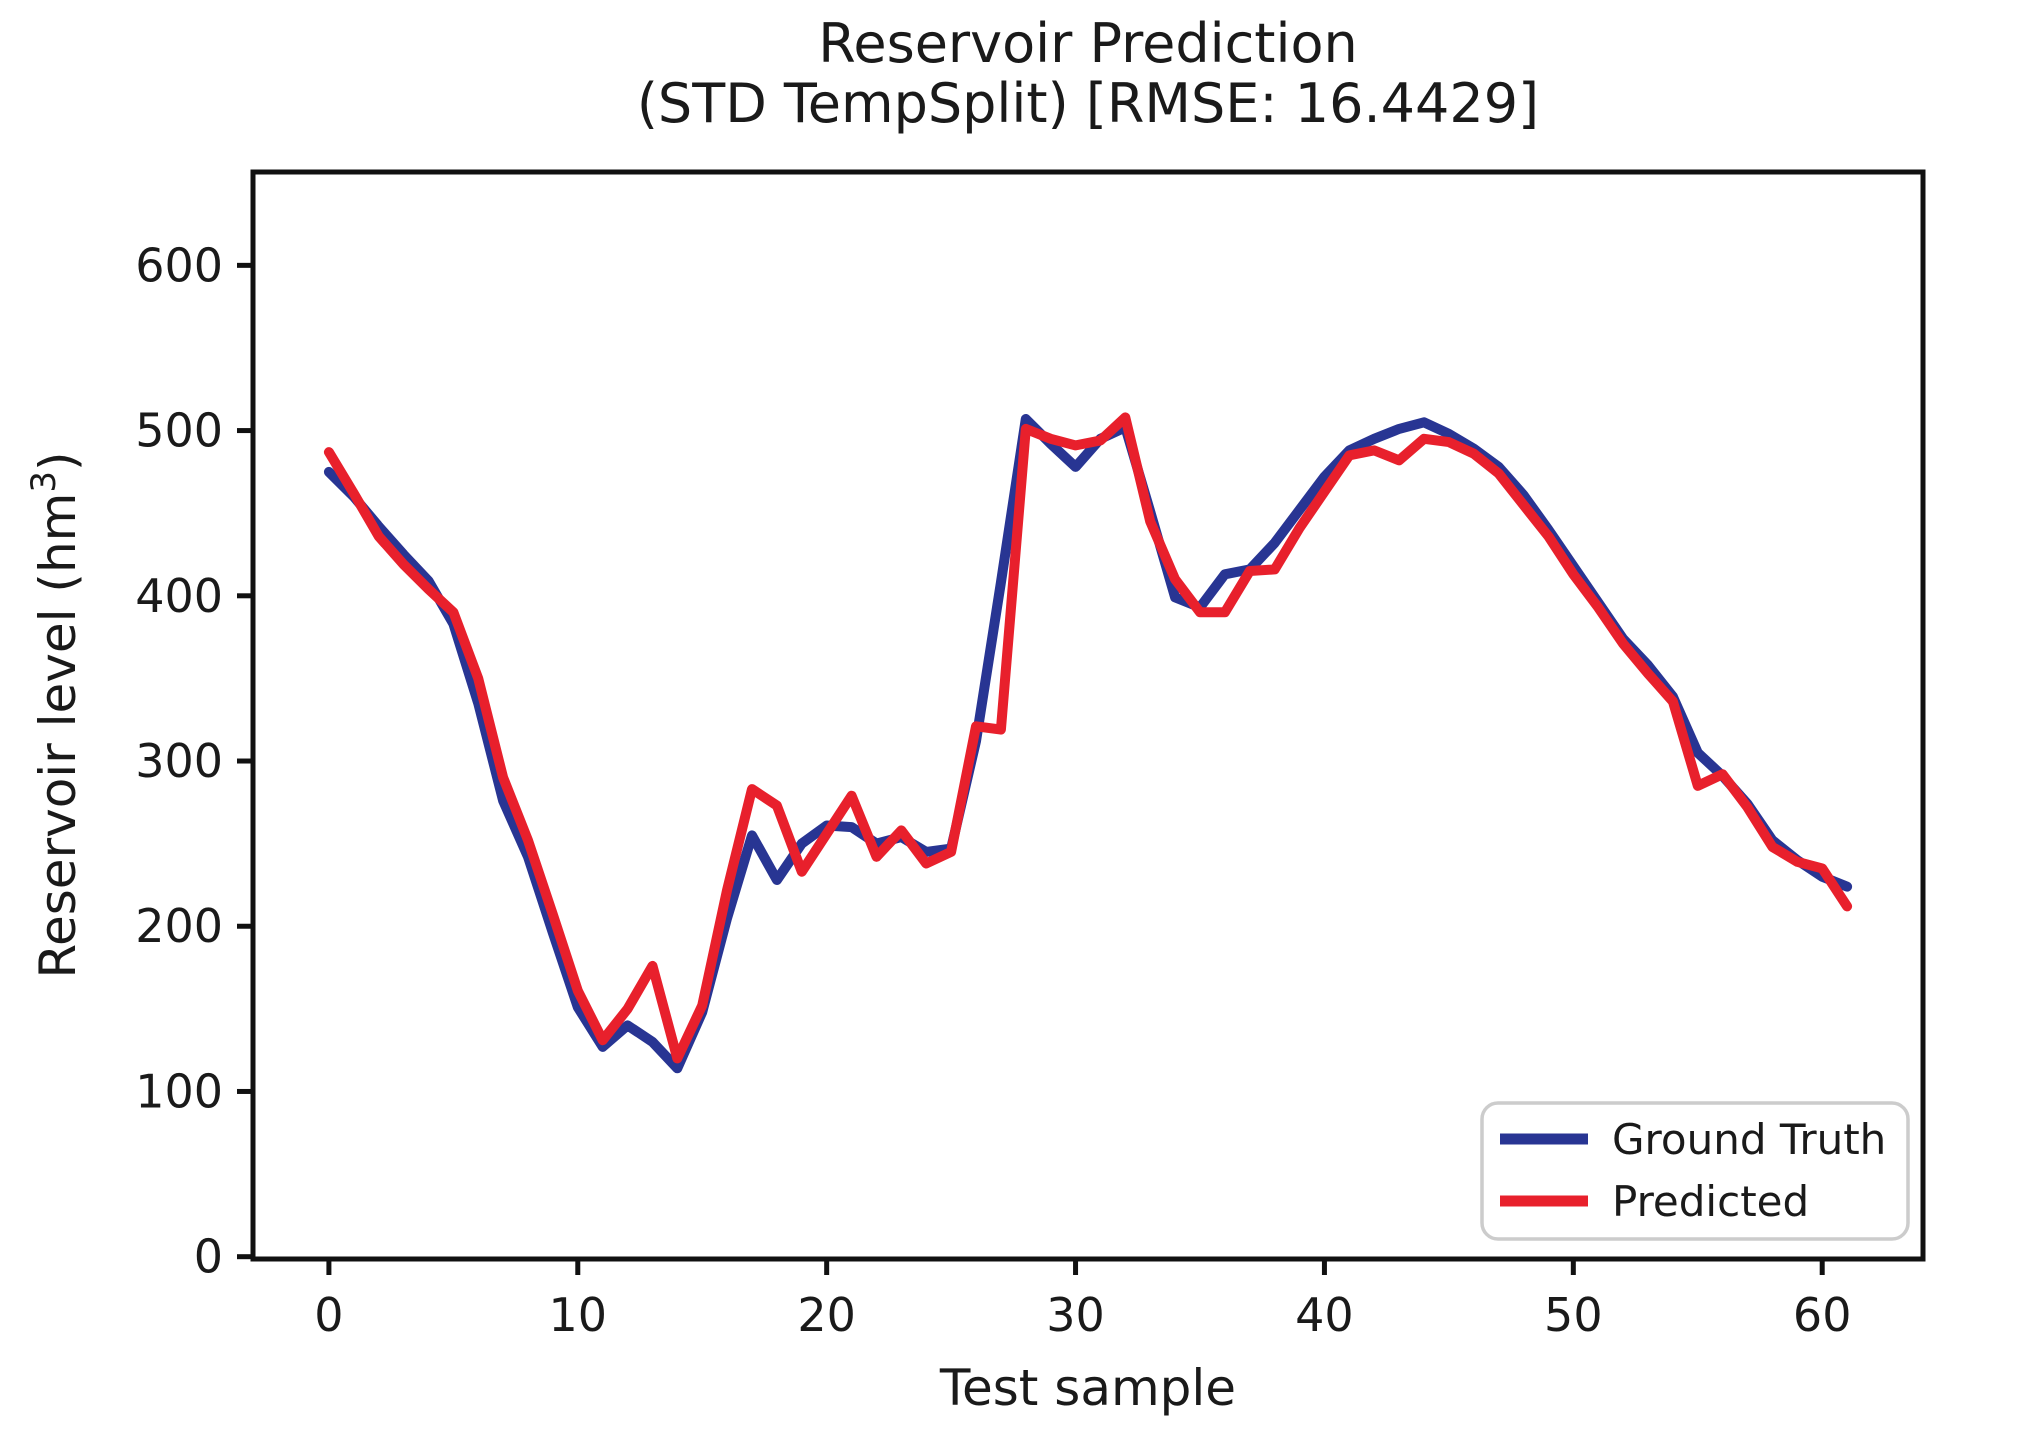  I want to click on legend-box, so click(1695, 1171).